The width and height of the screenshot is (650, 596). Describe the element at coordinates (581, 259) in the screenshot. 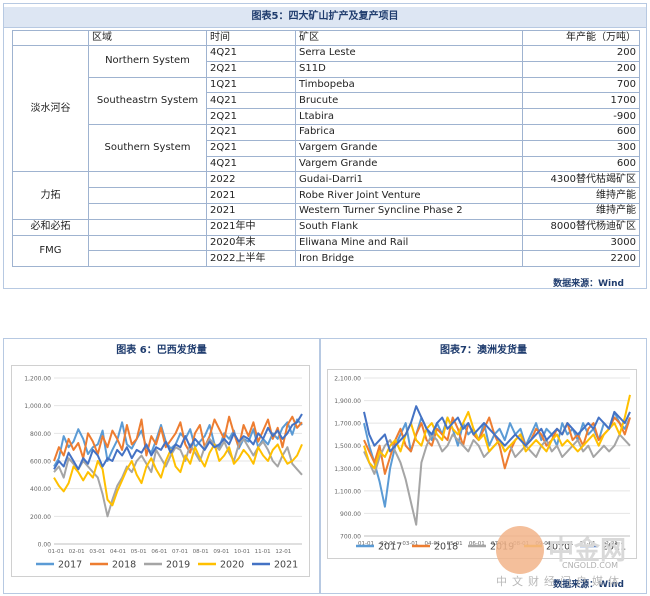

I see `capacity-cell: 2200` at that location.